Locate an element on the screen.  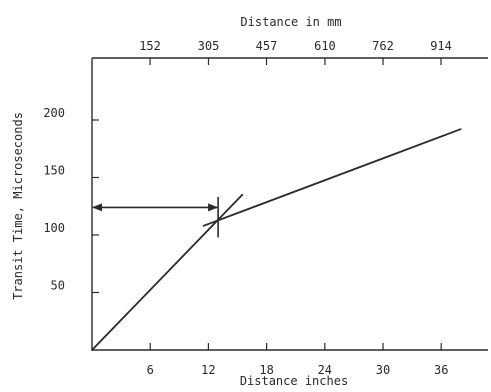
y-tick-group: 50 100 150 200 is located at coordinates (71, 200).